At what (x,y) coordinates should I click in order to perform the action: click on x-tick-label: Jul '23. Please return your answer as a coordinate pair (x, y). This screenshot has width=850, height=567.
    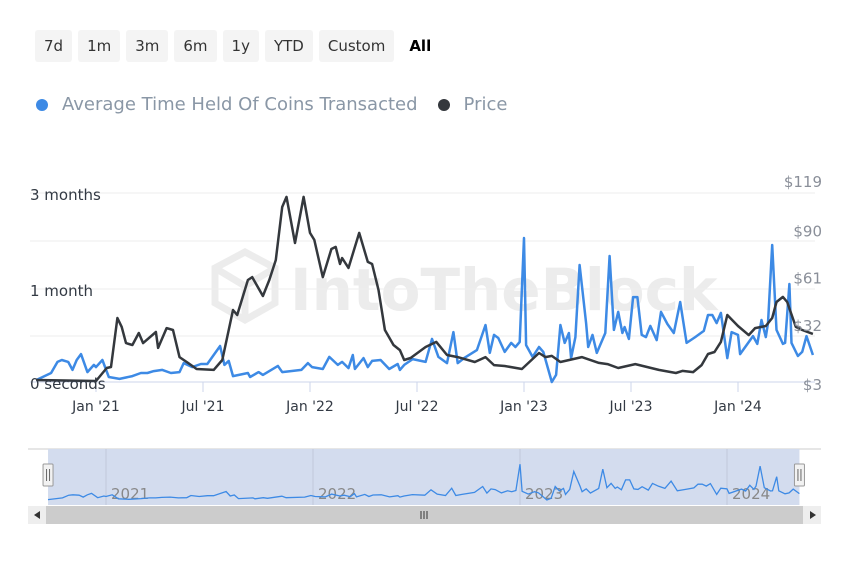
    Looking at the image, I should click on (630, 407).